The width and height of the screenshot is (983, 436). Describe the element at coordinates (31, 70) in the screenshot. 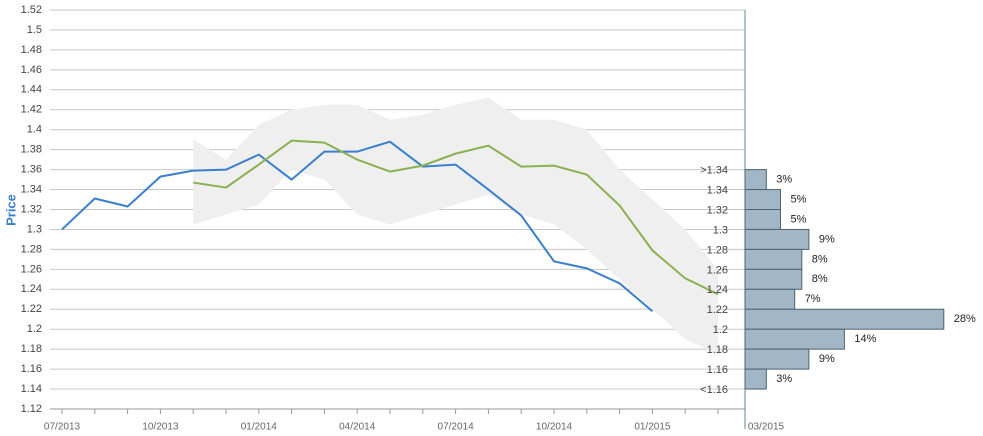

I see `y-tick-label: 1.46` at that location.